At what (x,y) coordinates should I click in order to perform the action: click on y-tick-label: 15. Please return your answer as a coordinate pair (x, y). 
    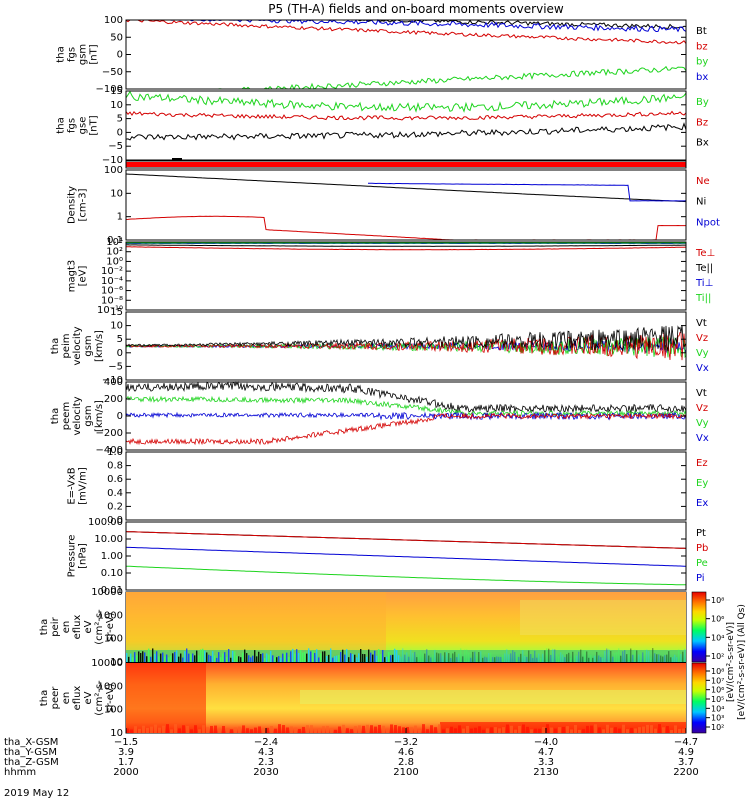
    Looking at the image, I should click on (116, 91).